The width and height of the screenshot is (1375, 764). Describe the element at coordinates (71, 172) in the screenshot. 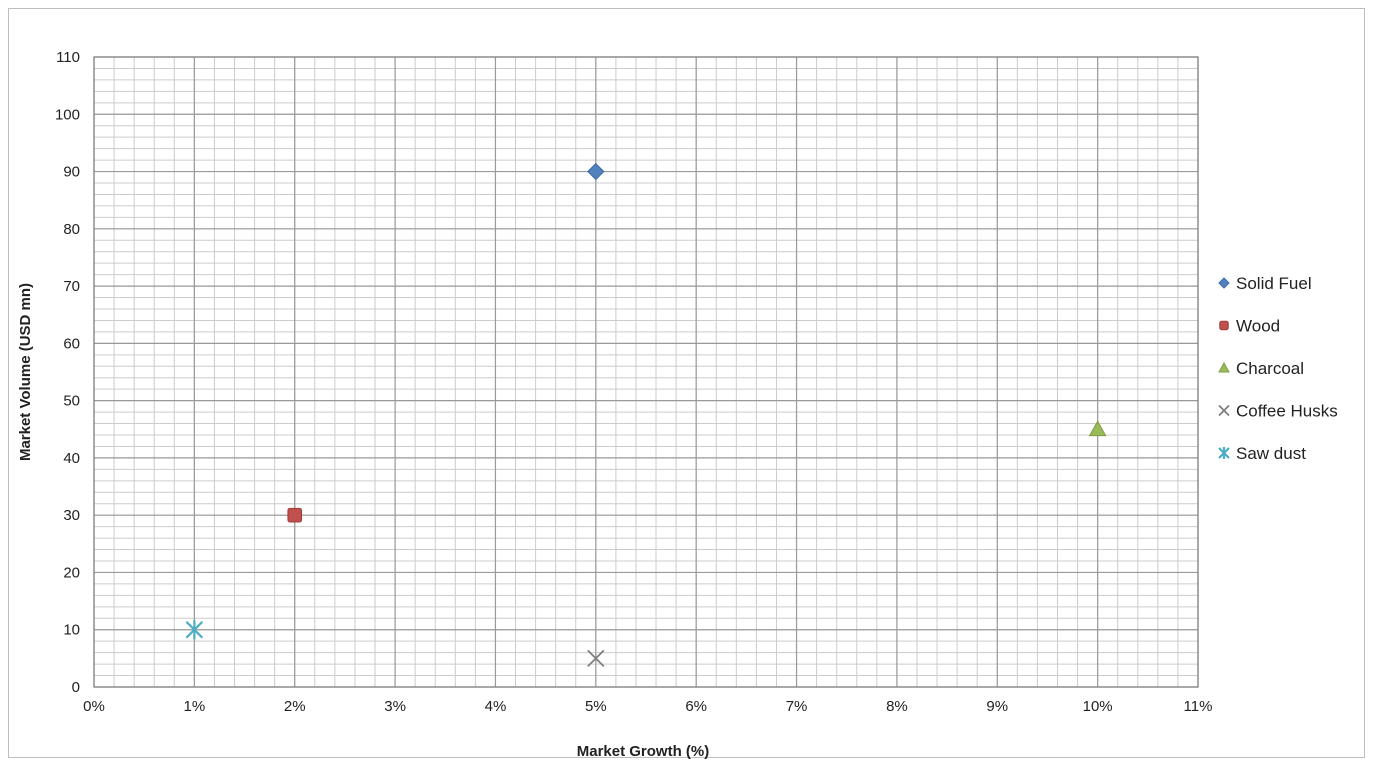

I see `y-tick-label: 90` at that location.